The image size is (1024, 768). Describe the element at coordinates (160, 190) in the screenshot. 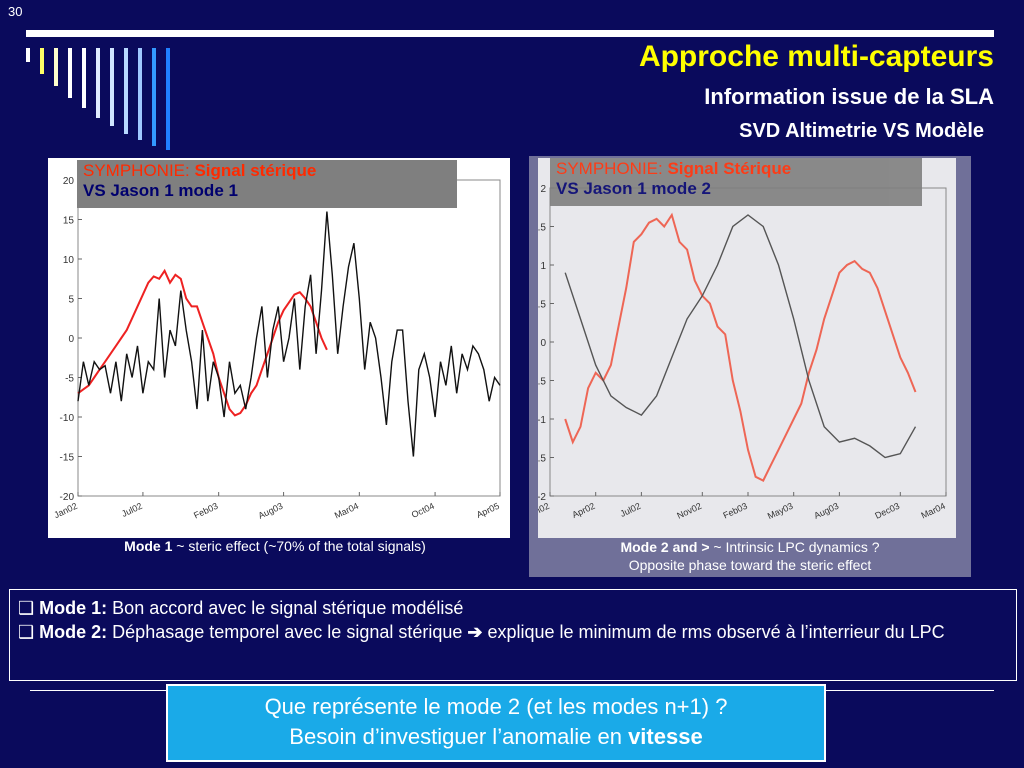

I see `chart1-legend-line2: VS Jason 1 mode 1` at that location.